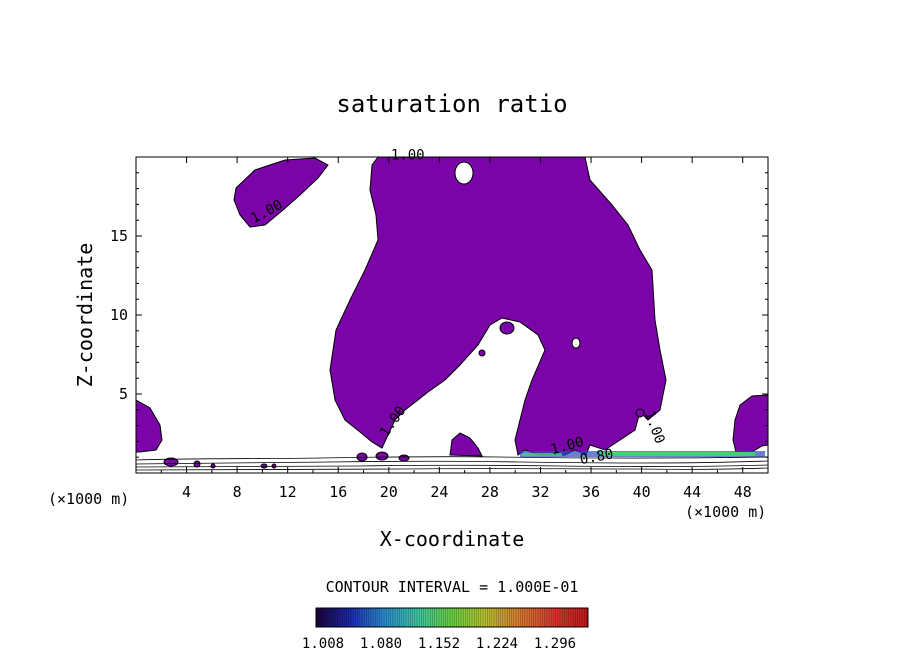  What do you see at coordinates (497, 644) in the screenshot?
I see `colorbar-label: 1.224` at bounding box center [497, 644].